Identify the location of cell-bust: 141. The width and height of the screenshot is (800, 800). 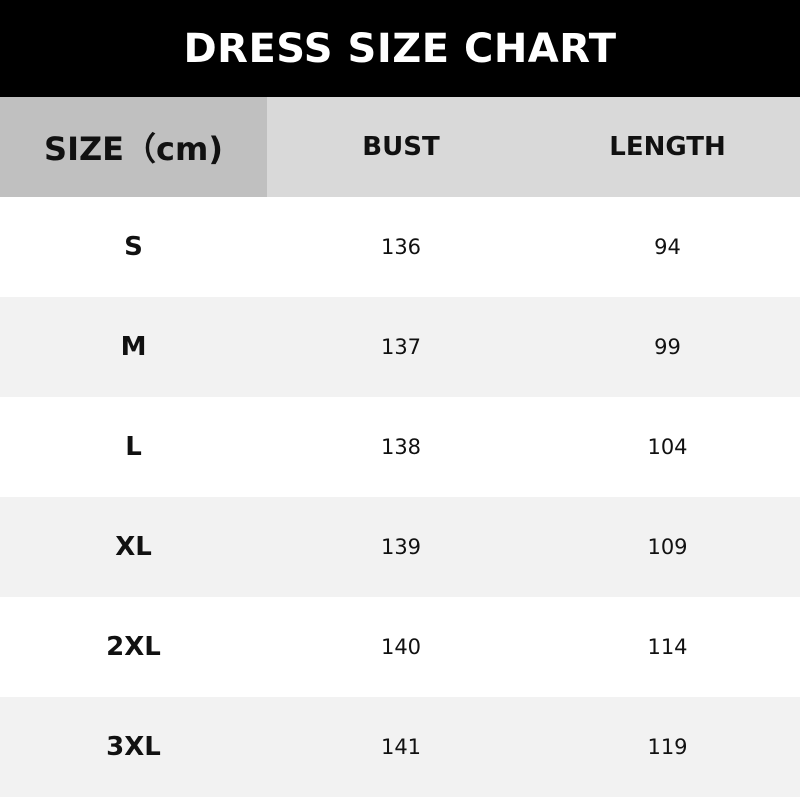
(401, 747).